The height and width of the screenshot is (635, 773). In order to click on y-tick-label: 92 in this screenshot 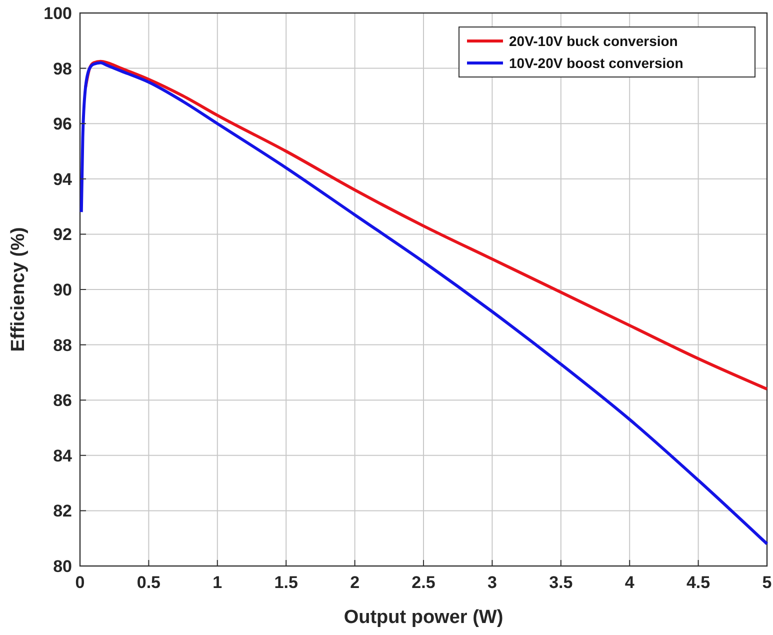, I will do `click(62, 234)`.